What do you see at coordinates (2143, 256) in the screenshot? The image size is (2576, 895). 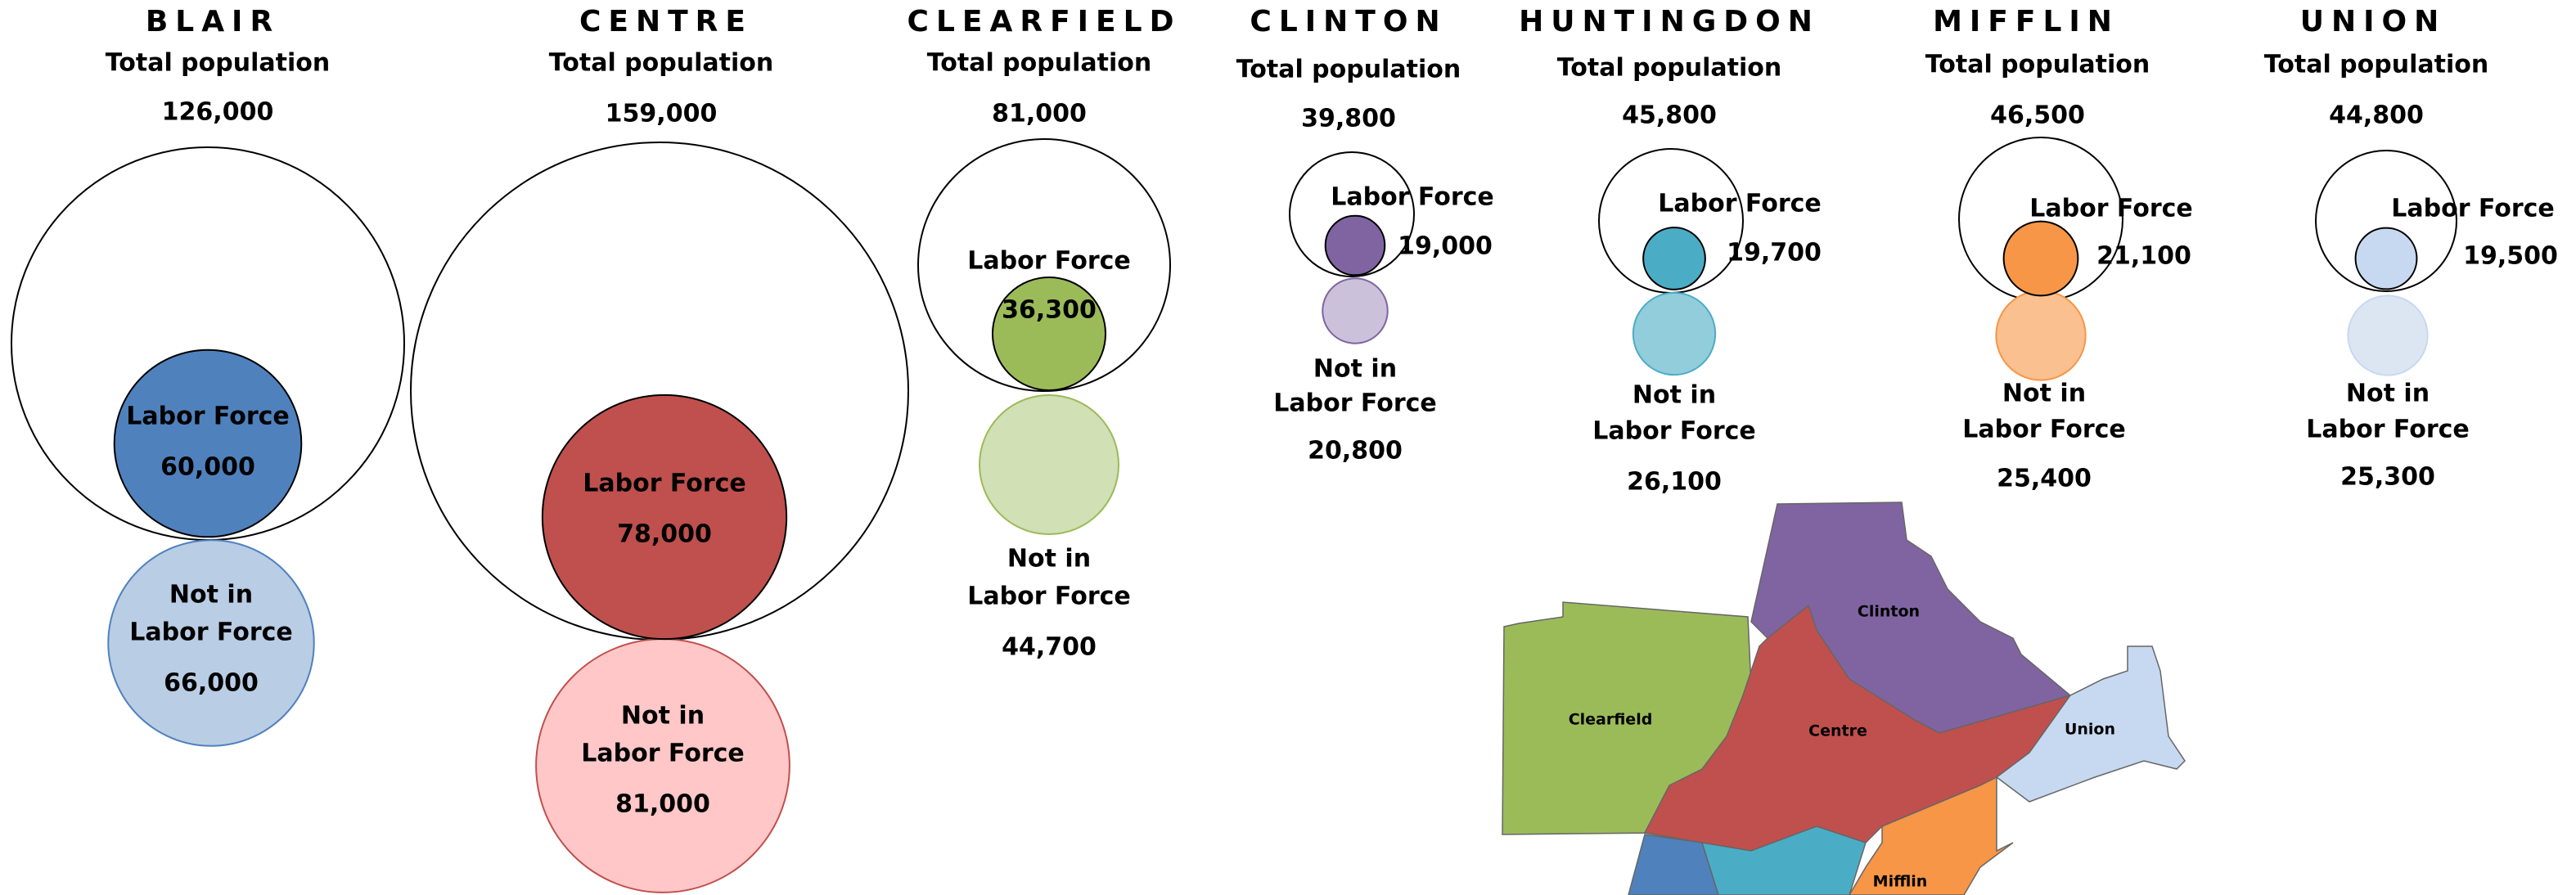 I see `labor-force-value: 21,100` at bounding box center [2143, 256].